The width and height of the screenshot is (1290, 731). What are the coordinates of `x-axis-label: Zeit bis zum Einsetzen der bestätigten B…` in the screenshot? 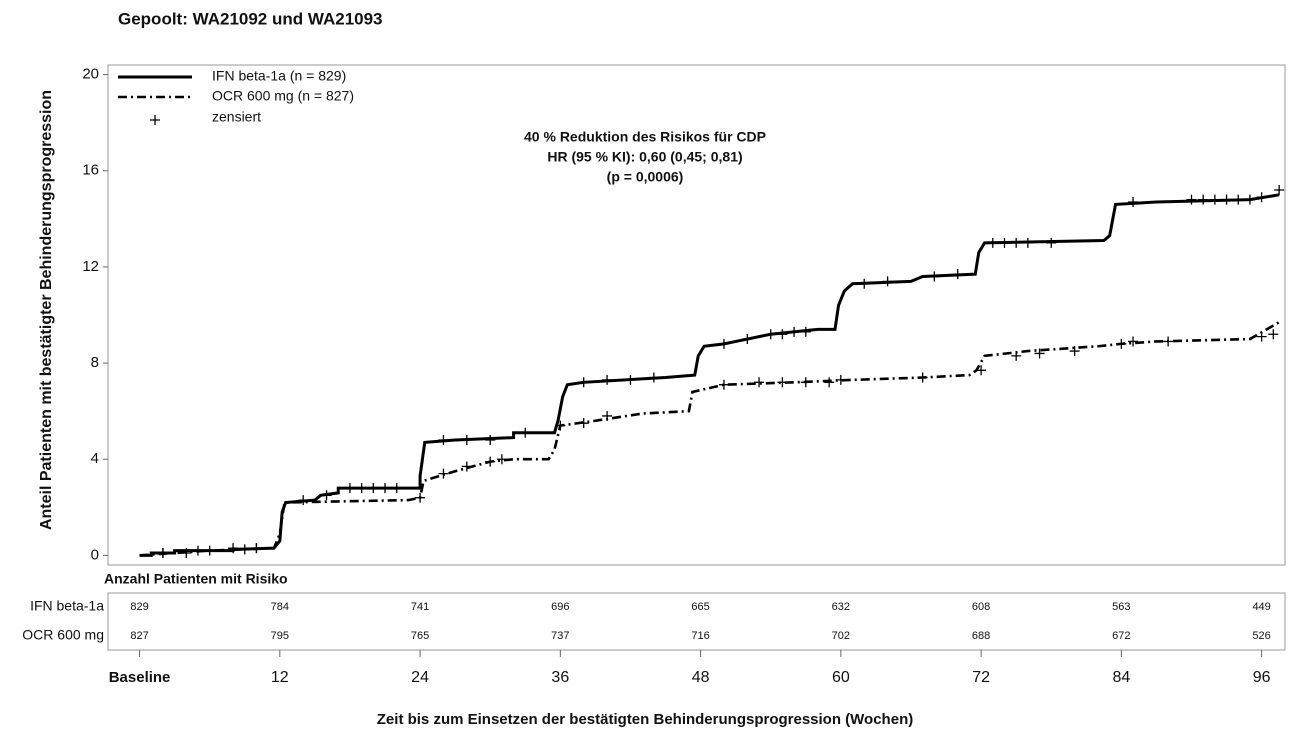 It's located at (645, 719).